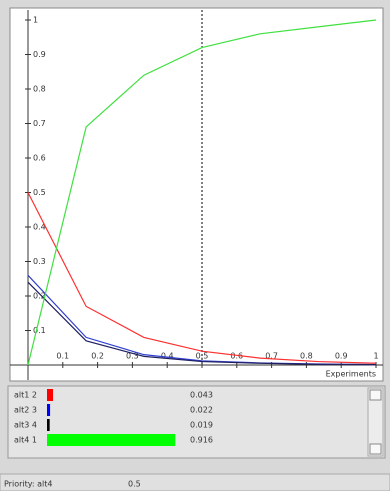  What do you see at coordinates (341, 356) in the screenshot?
I see `x-tick-label: 0.9` at bounding box center [341, 356].